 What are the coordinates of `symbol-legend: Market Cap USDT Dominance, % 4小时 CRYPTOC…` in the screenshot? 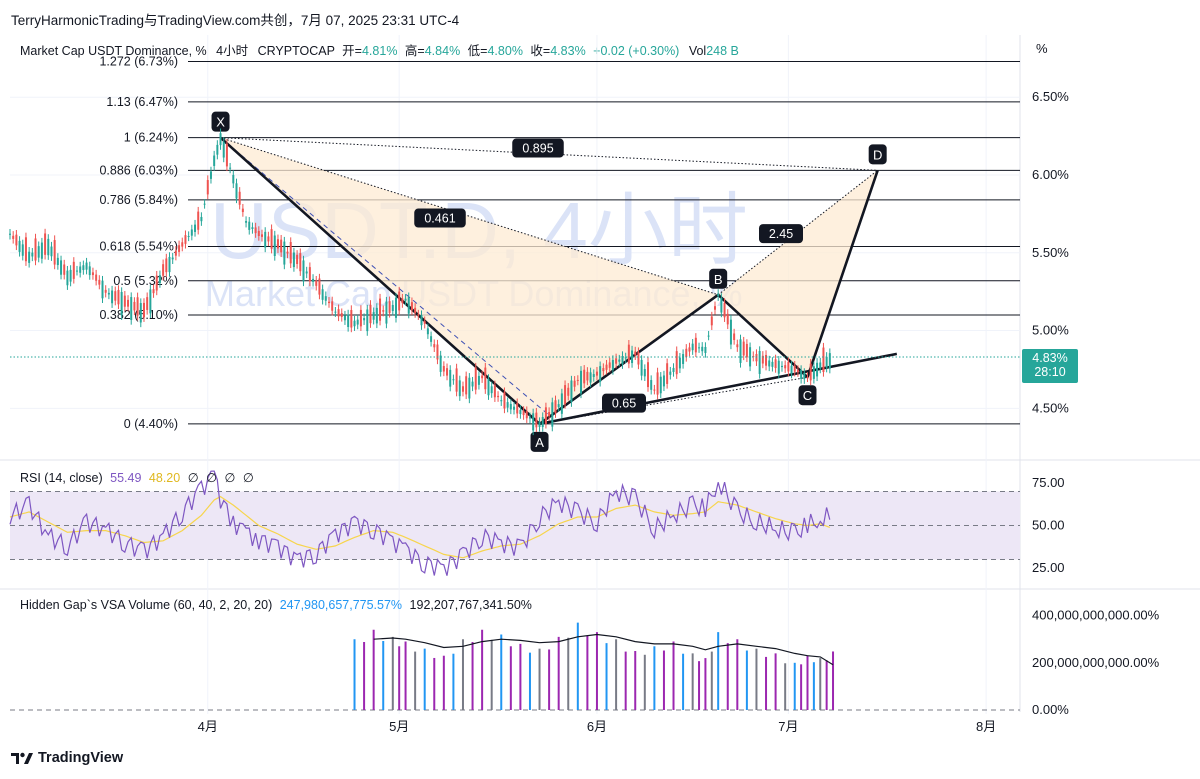 It's located at (379, 49).